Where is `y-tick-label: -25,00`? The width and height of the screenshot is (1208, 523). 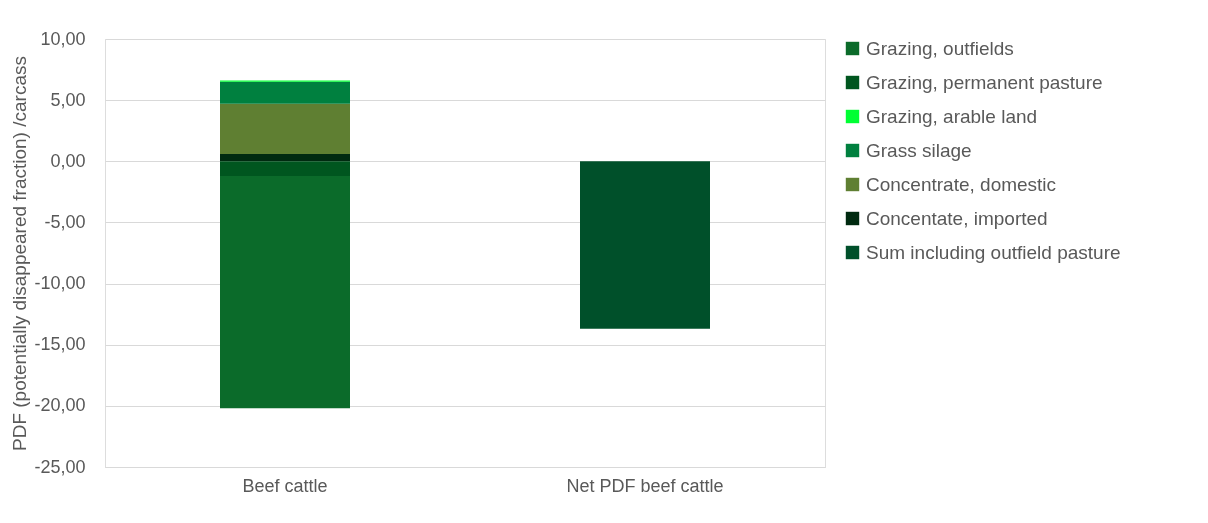 y-tick-label: -25,00 is located at coordinates (60, 466).